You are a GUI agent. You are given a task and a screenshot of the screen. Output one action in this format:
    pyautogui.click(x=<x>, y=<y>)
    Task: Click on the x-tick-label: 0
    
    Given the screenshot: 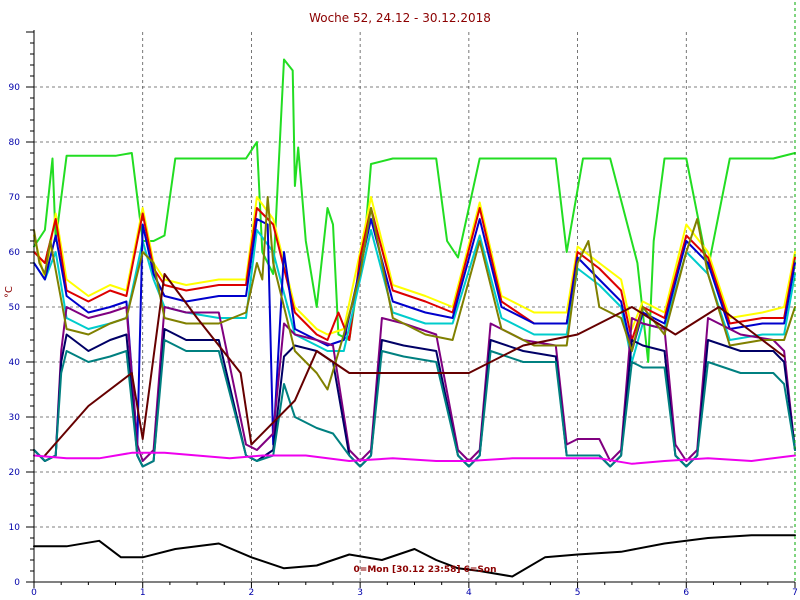 What is the action you would take?
    pyautogui.click(x=34, y=593)
    